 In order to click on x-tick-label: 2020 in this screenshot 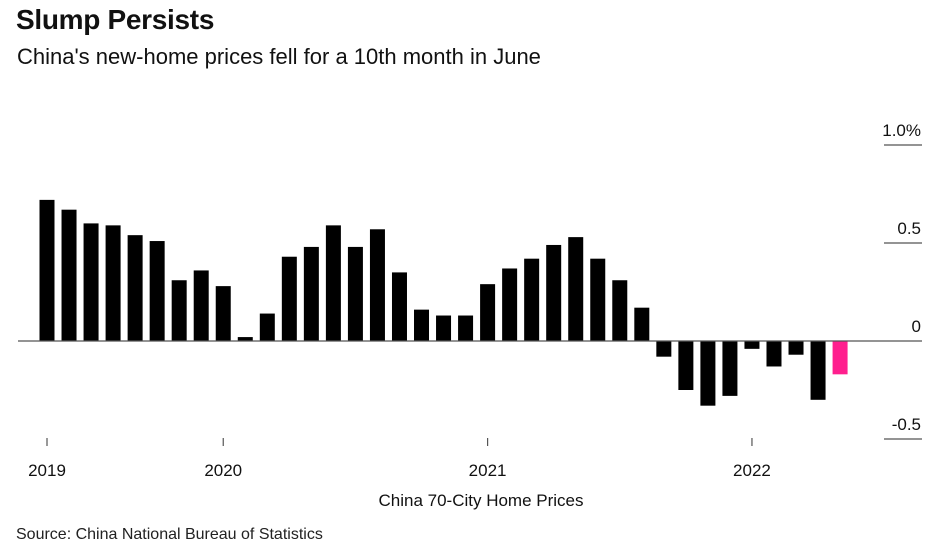, I will do `click(223, 470)`.